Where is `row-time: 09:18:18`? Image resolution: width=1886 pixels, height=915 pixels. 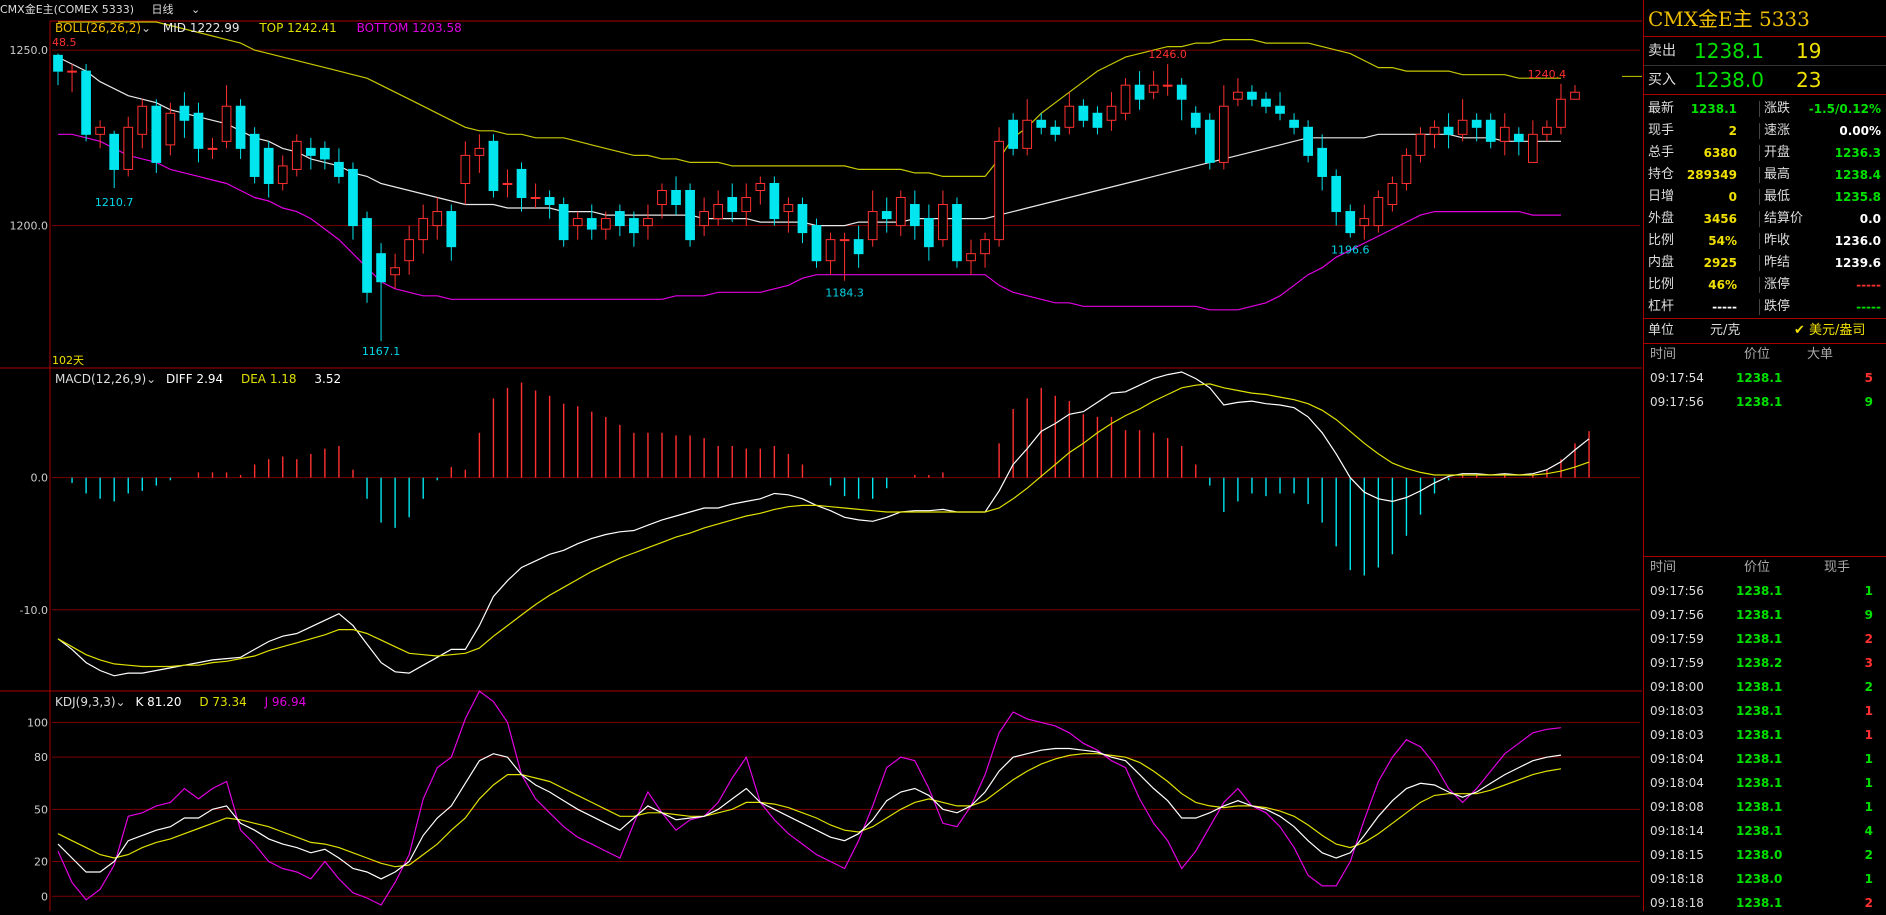 row-time: 09:18:18 is located at coordinates (1677, 903).